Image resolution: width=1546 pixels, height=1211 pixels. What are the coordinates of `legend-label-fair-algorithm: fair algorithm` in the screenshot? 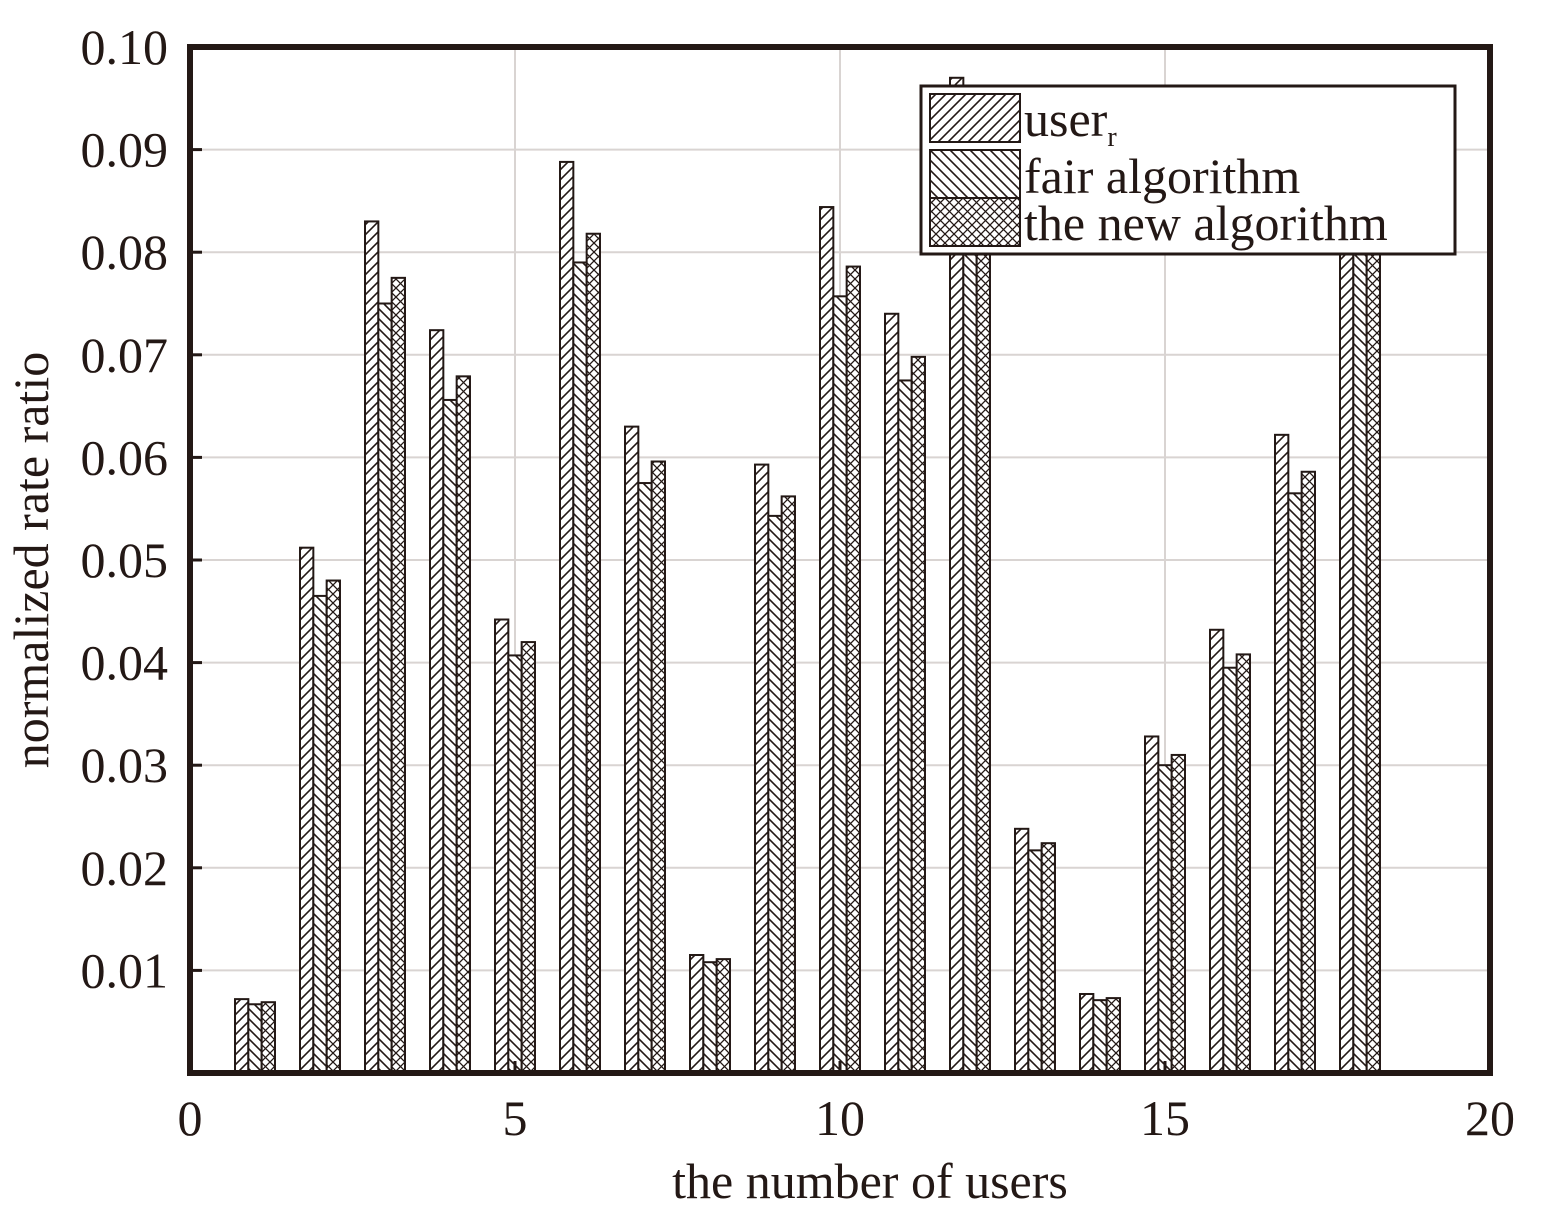 It's located at (1162, 176).